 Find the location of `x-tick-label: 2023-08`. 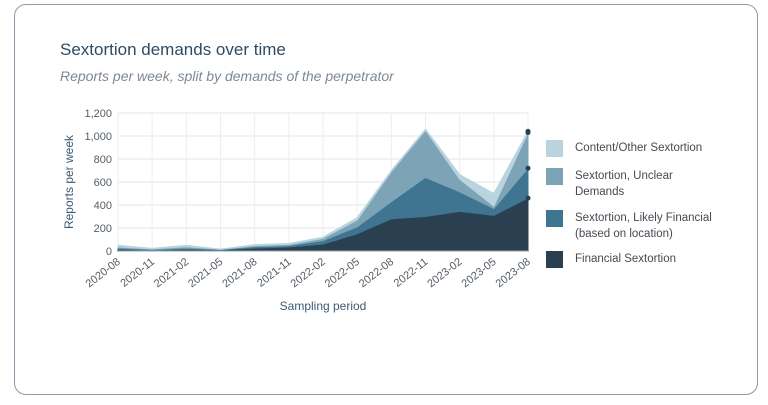

x-tick-label: 2023-08 is located at coordinates (513, 273).